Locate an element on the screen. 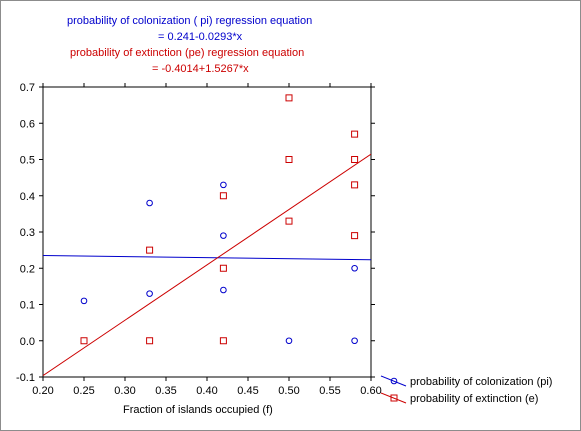 The height and width of the screenshot is (431, 581). x-tick-label: 0.25 is located at coordinates (83, 391).